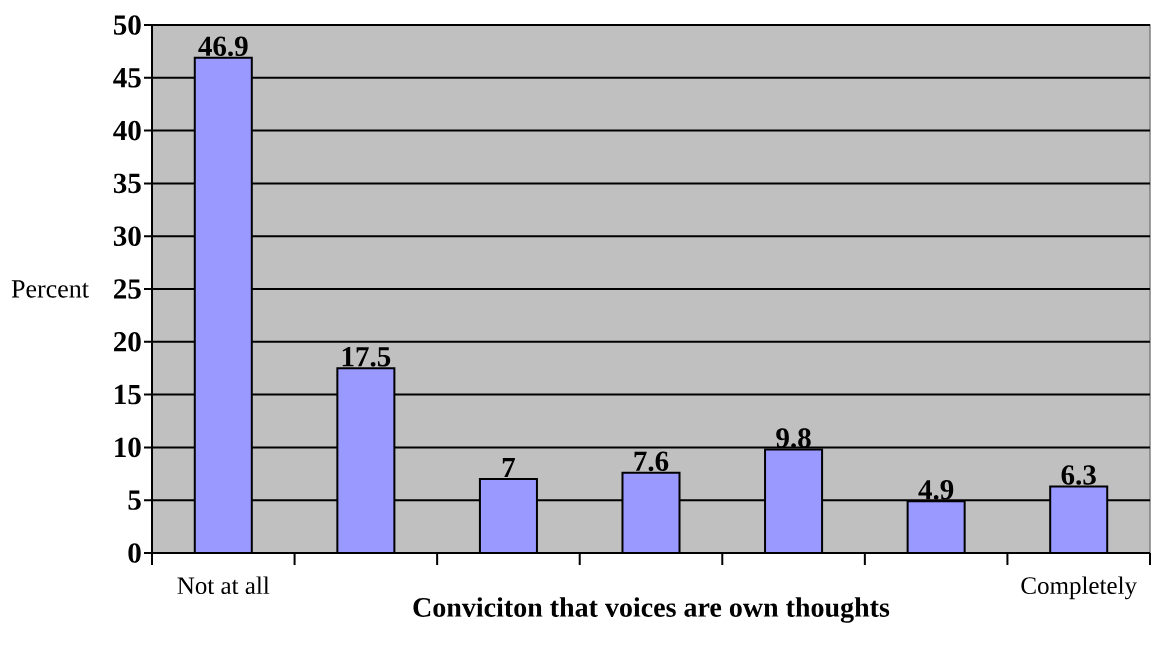 Image resolution: width=1165 pixels, height=653 pixels. Describe the element at coordinates (127, 183) in the screenshot. I see `y-tick-label: 35` at that location.